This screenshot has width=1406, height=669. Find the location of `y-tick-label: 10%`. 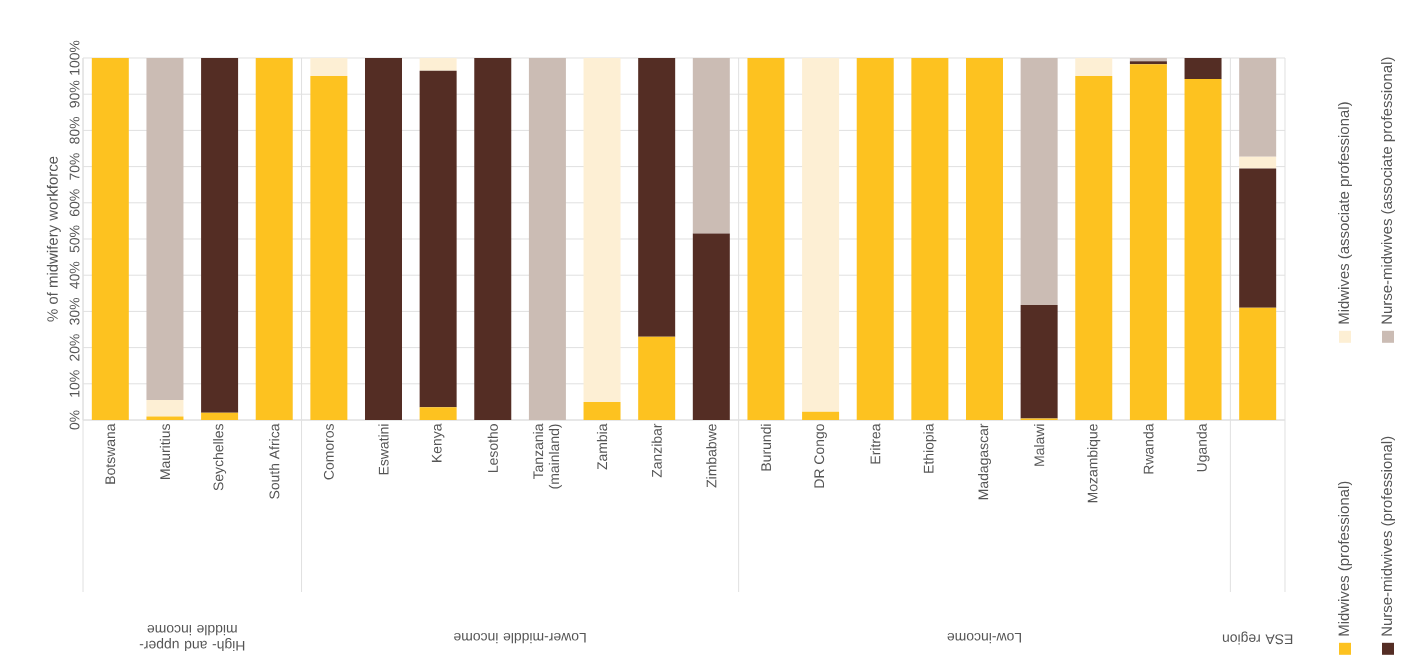

y-tick-label: 10% is located at coordinates (74, 383).